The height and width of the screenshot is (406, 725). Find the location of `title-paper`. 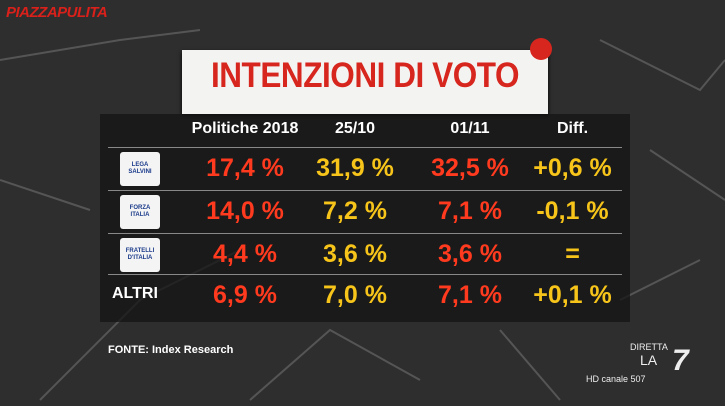

title-paper is located at coordinates (365, 82).